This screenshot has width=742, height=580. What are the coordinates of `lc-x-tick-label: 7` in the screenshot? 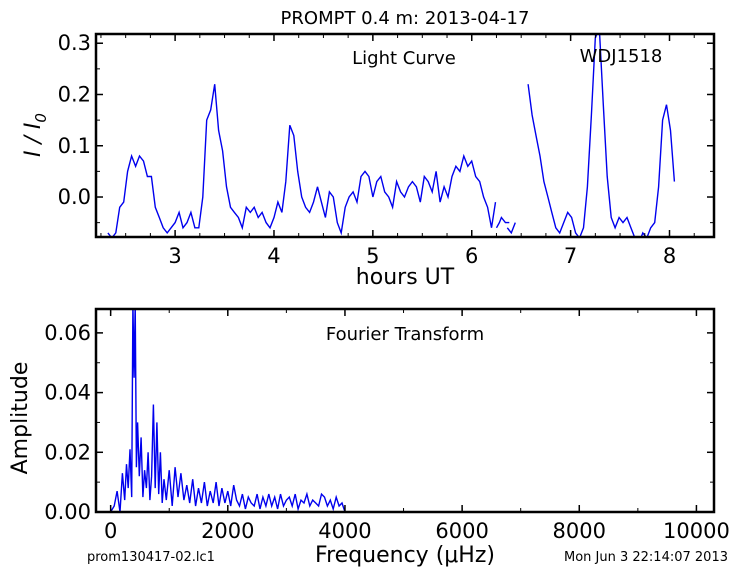 It's located at (570, 256).